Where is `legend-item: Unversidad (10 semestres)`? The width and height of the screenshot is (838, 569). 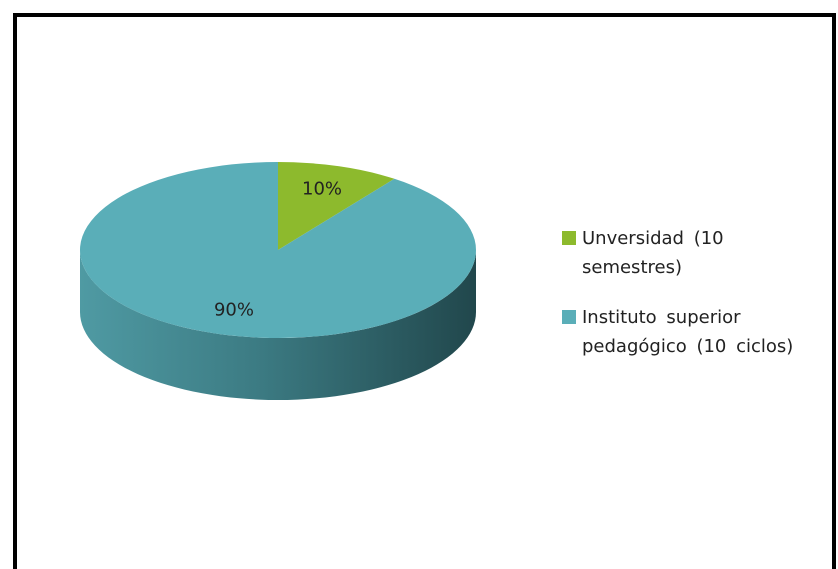
legend-item: Unversidad (10 semestres) is located at coordinates (692, 253).